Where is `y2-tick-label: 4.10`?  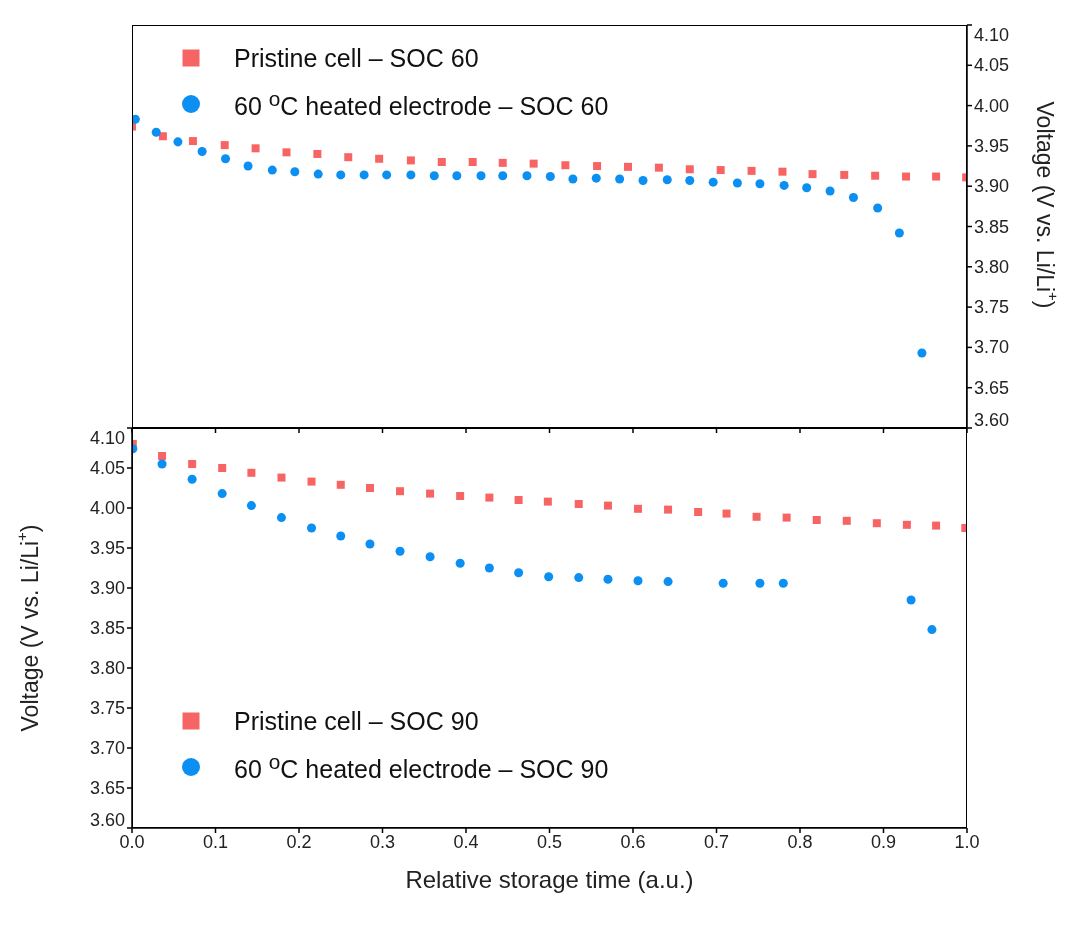 y2-tick-label: 4.10 is located at coordinates (992, 35).